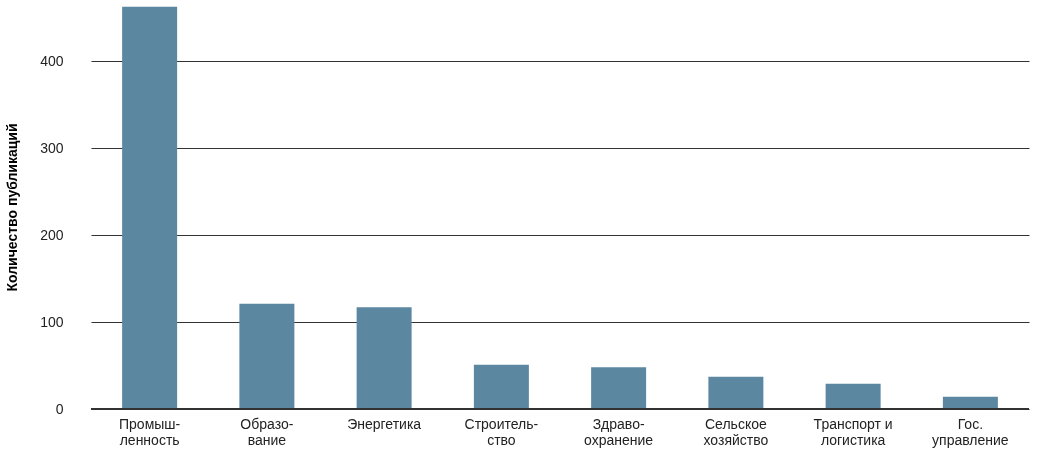 This screenshot has height=462, width=1045. I want to click on y-tick-label: 100, so click(52, 321).